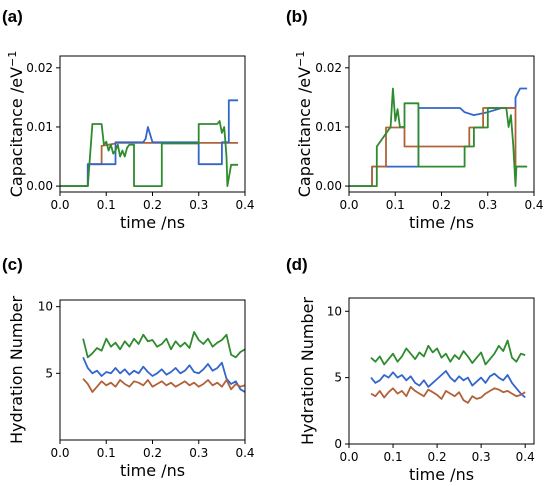 This screenshot has width=550, height=486. What do you see at coordinates (297, 264) in the screenshot?
I see `panel-label: (d)` at bounding box center [297, 264].